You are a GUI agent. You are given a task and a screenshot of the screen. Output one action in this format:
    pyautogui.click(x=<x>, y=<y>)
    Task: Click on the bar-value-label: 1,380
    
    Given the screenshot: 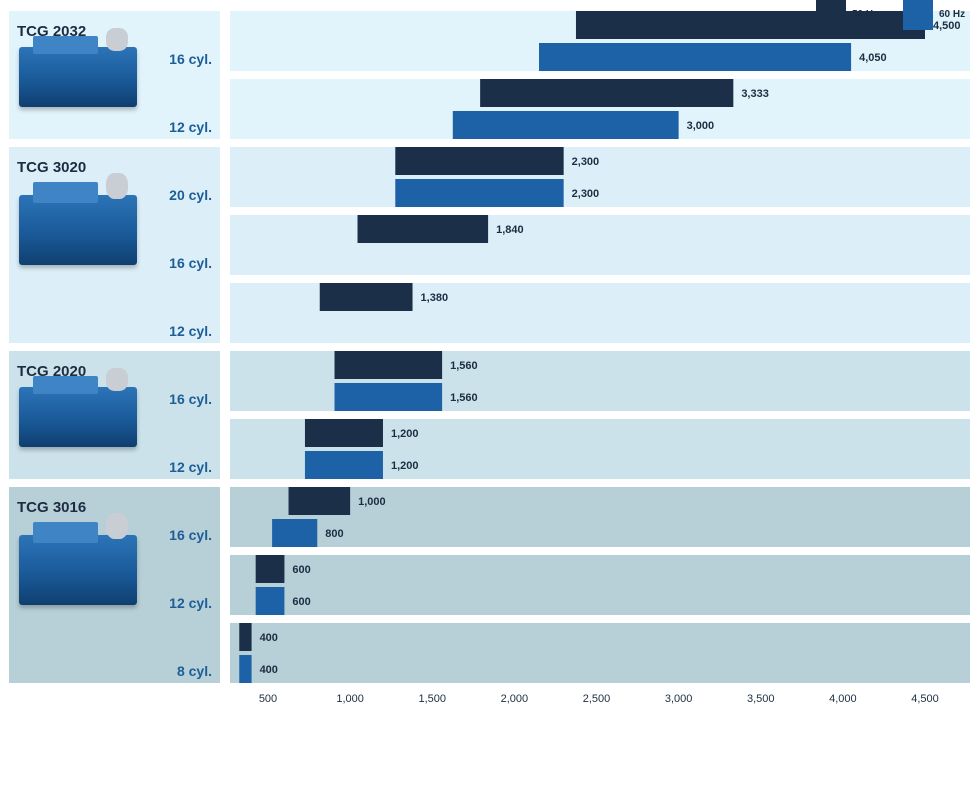 What is the action you would take?
    pyautogui.click(x=435, y=298)
    